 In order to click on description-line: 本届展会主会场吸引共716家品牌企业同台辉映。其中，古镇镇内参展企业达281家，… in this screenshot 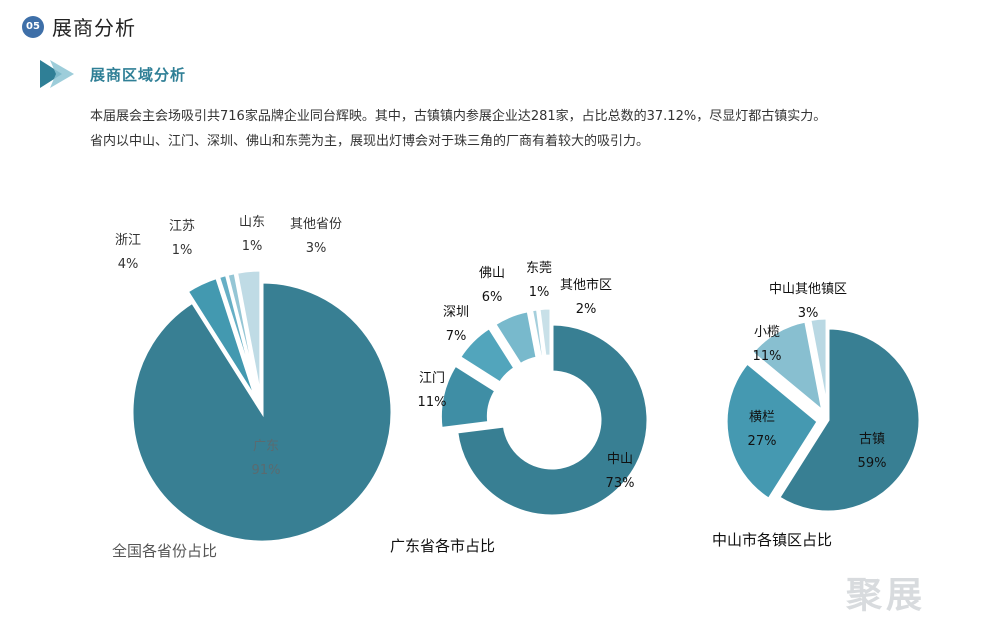, I will do `click(458, 116)`.